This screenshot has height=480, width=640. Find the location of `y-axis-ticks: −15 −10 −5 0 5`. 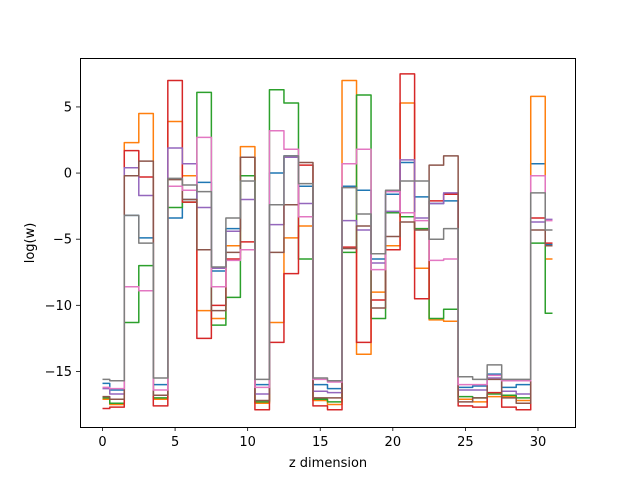

y-axis-ticks: −15 −10 −5 0 5 is located at coordinates (62, 240).